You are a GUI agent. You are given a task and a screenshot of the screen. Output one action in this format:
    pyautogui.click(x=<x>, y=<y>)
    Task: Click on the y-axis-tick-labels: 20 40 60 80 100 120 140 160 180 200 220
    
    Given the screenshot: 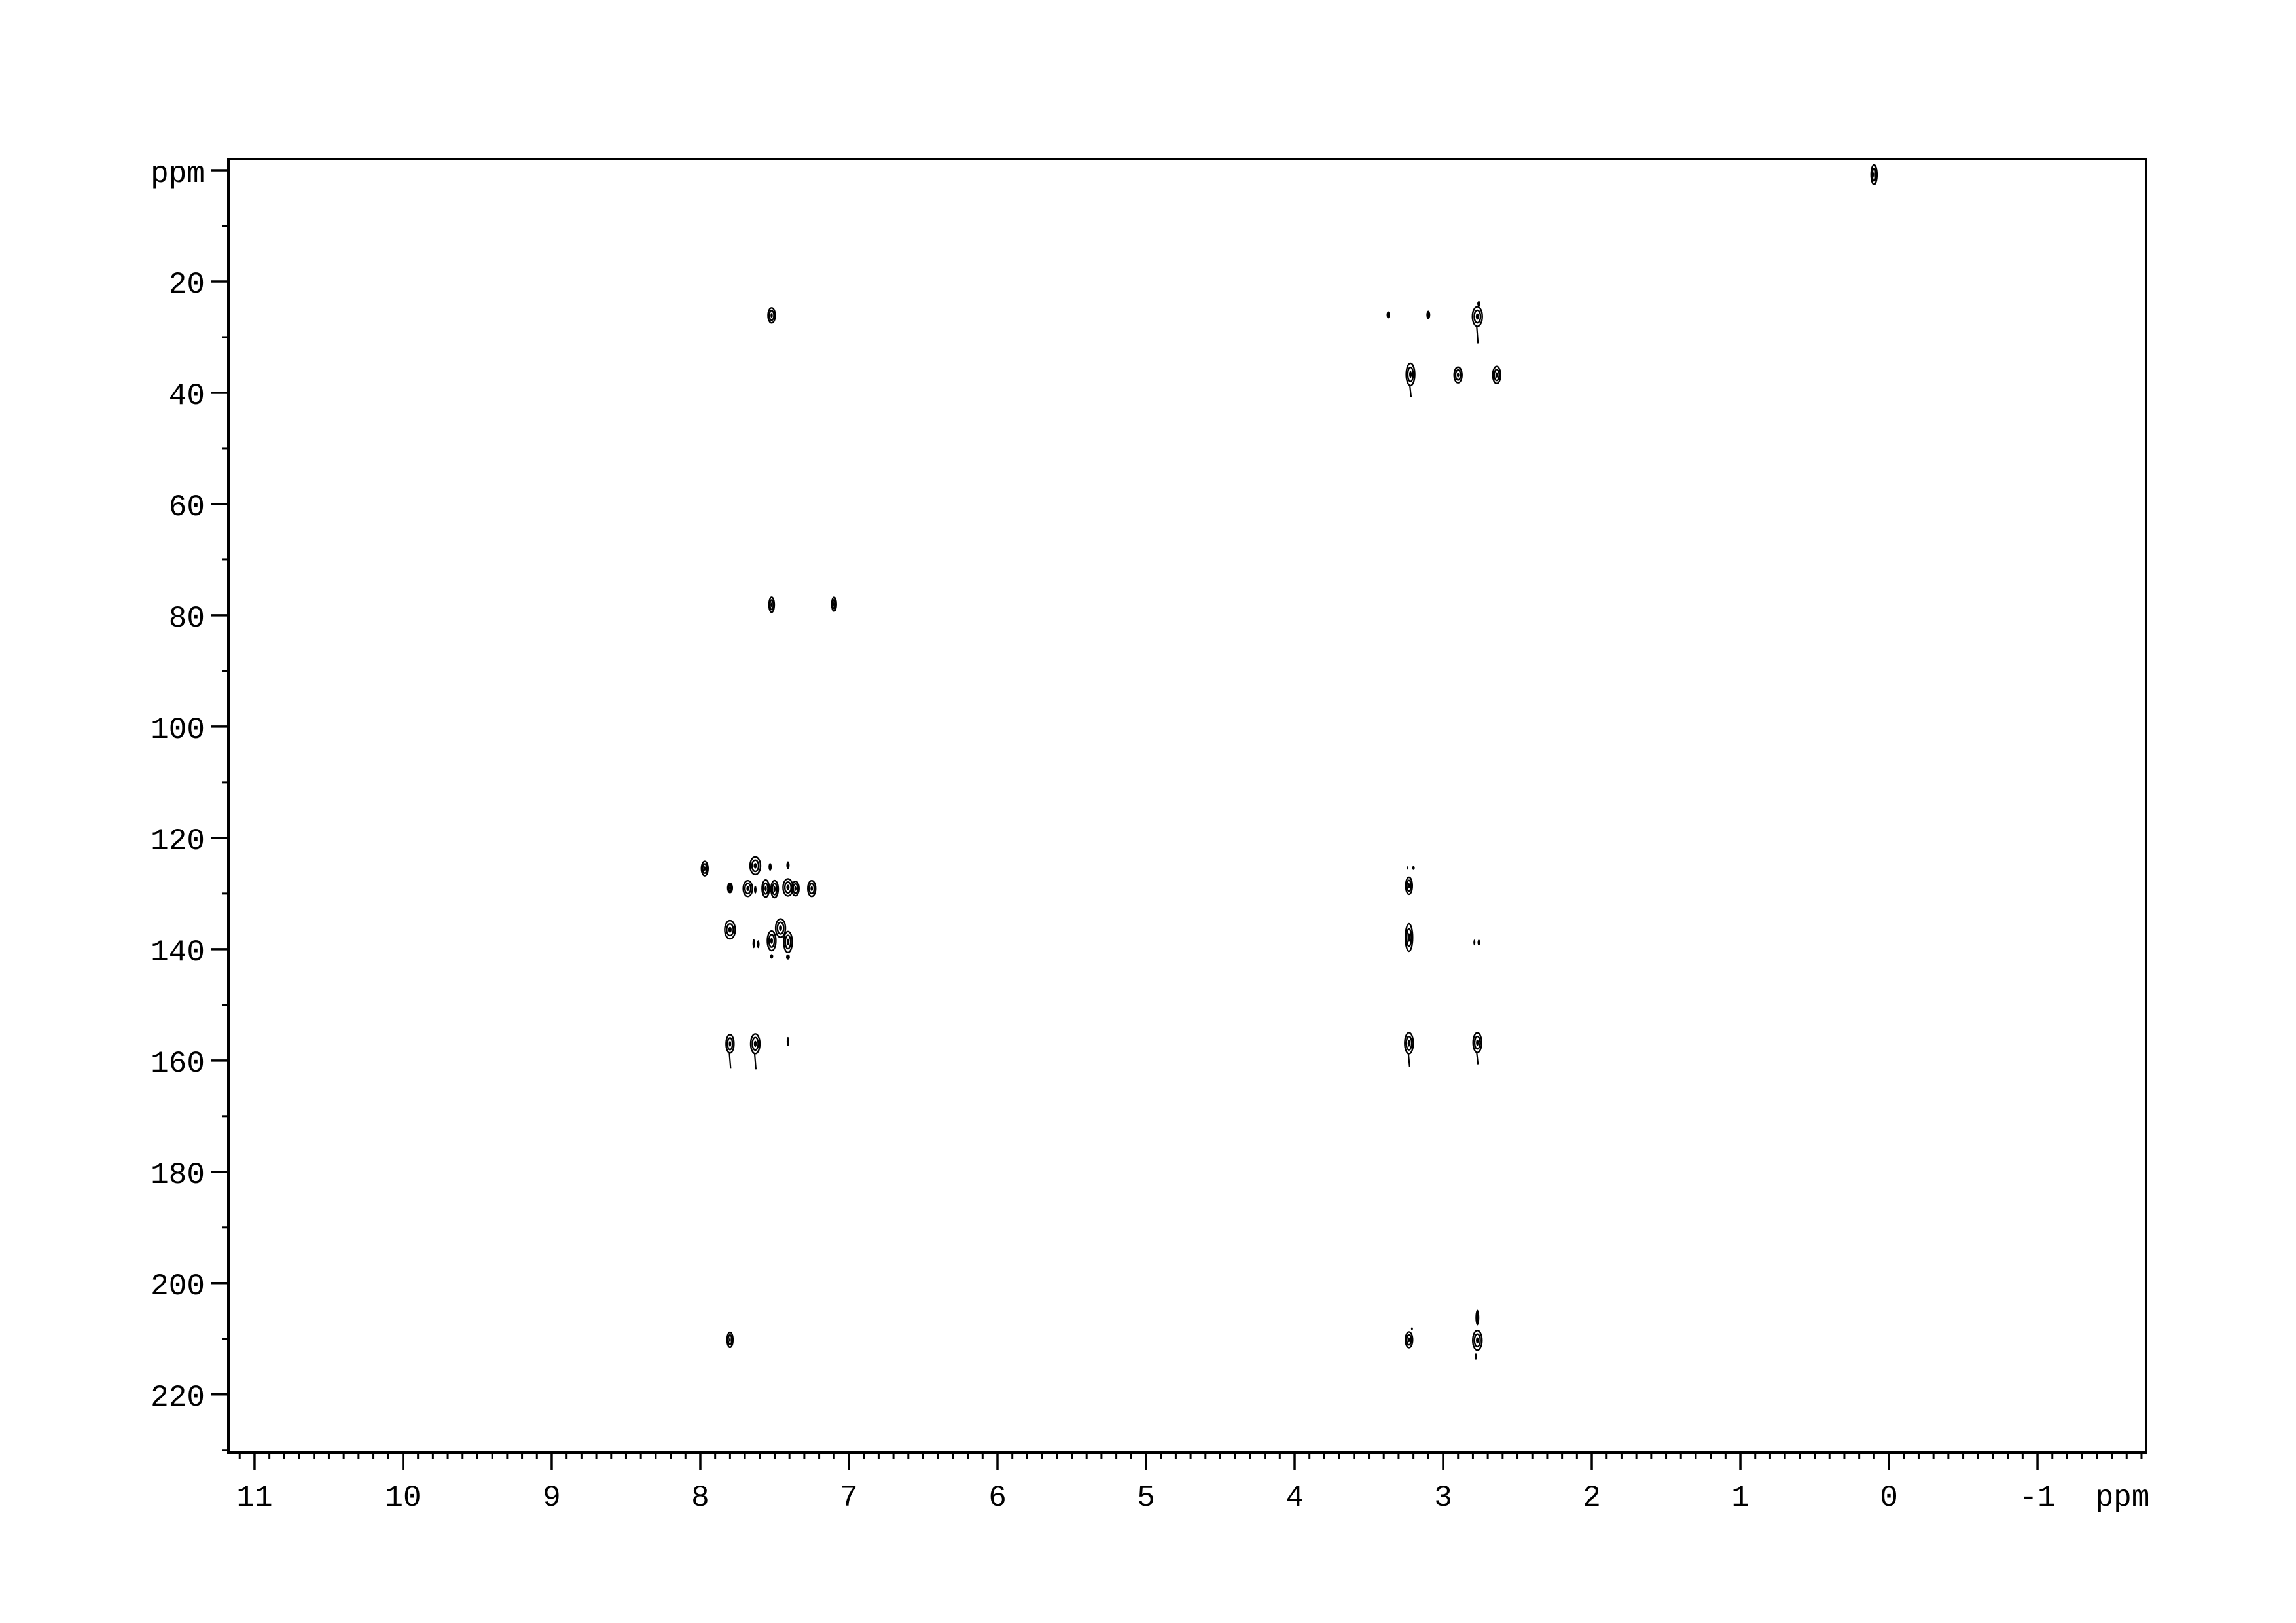 What is the action you would take?
    pyautogui.click(x=178, y=841)
    